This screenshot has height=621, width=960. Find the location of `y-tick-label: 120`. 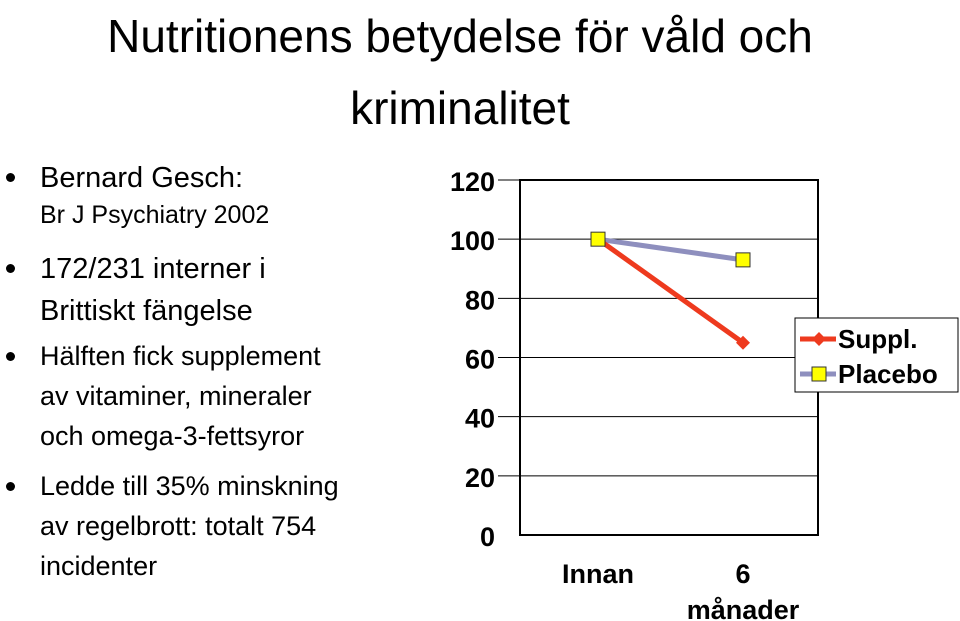

y-tick-label: 120 is located at coordinates (472, 182).